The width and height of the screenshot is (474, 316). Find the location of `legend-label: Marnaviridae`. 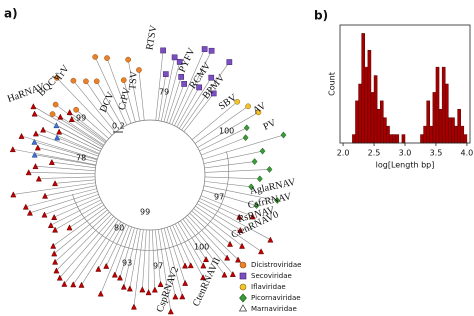

legend-label: Marnaviridae is located at coordinates (274, 309).